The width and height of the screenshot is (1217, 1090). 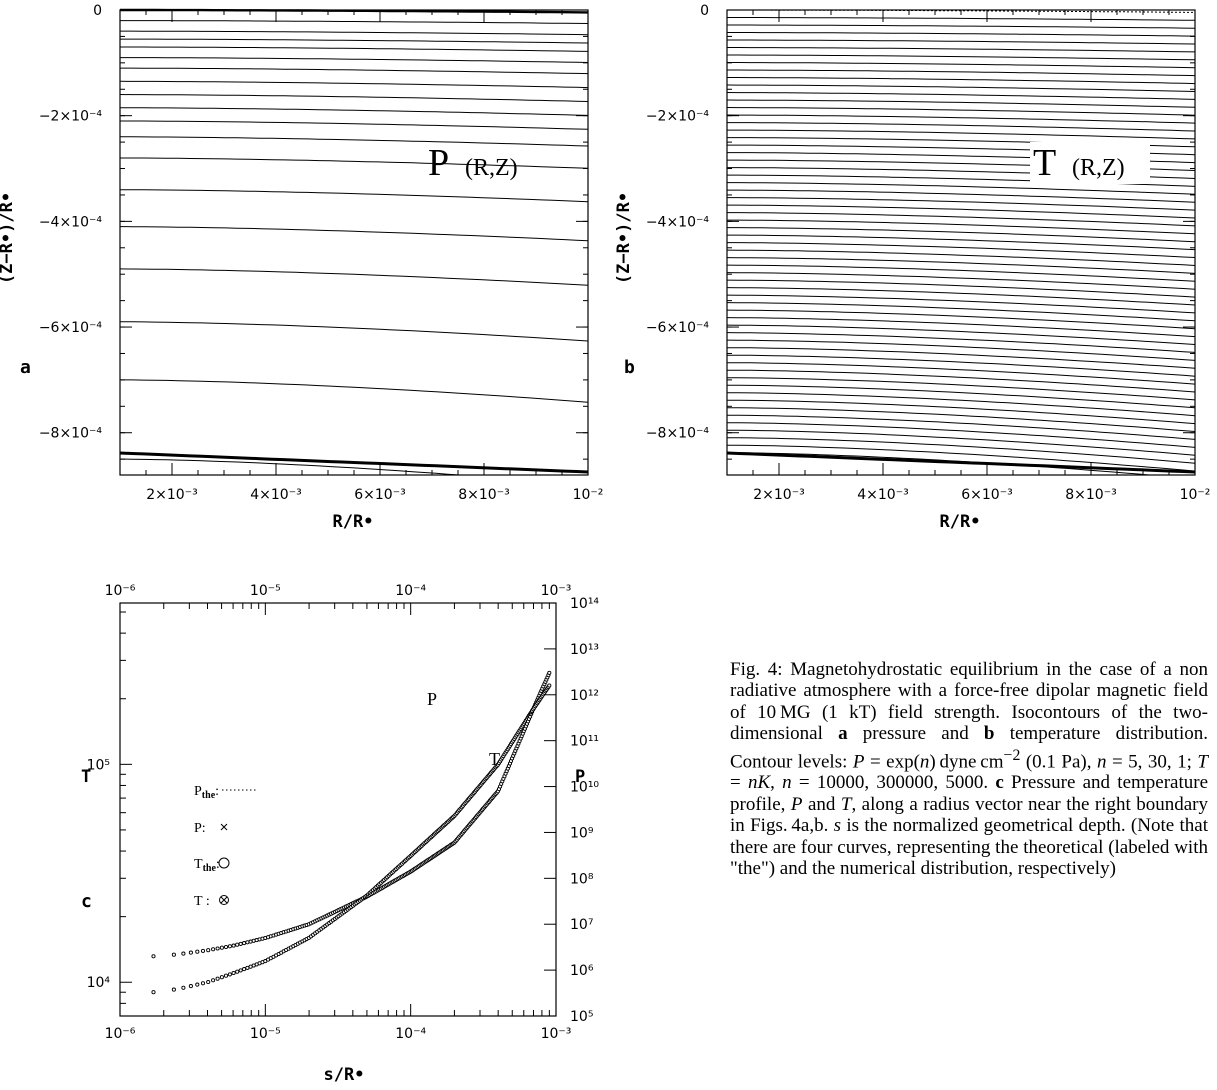 What do you see at coordinates (206, 792) in the screenshot?
I see `legend-label: Pthe:` at bounding box center [206, 792].